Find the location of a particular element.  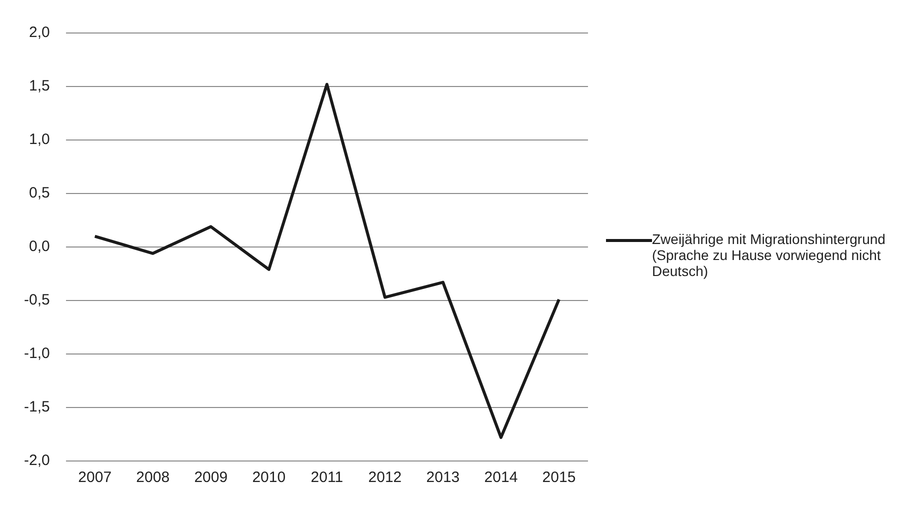

x-tick-label: 2010 is located at coordinates (269, 477).